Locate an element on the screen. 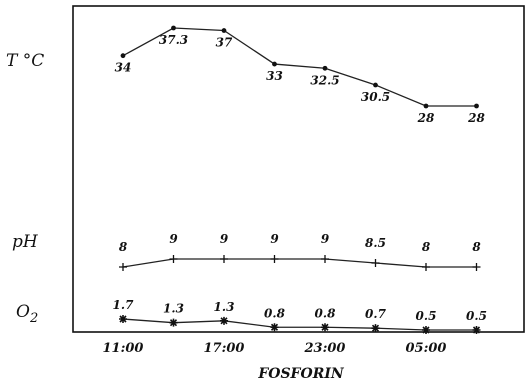  series-0-value-label: 37 is located at coordinates (224, 43).